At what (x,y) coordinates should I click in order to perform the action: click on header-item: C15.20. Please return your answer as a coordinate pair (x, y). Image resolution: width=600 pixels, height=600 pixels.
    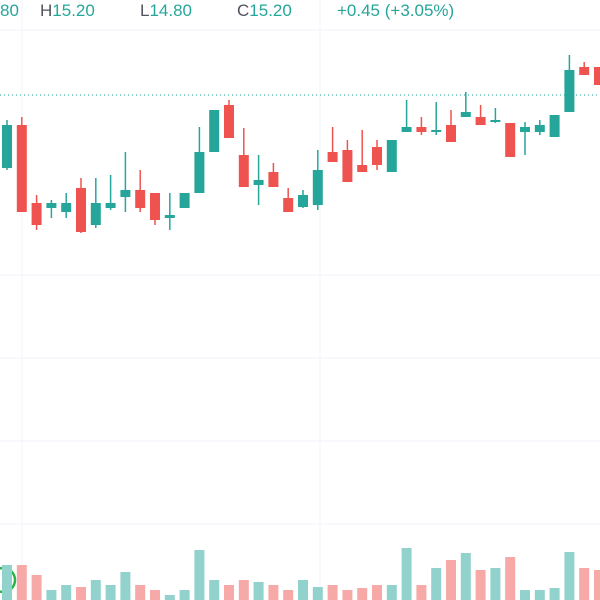
    Looking at the image, I should click on (264, 10).